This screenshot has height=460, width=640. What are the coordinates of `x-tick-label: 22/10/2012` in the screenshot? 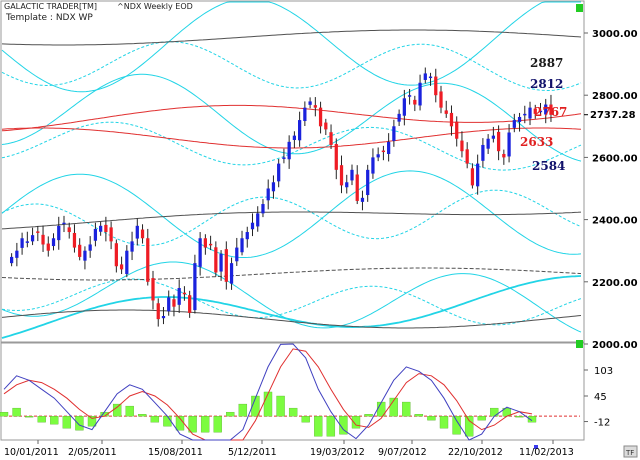 It's located at (475, 452).